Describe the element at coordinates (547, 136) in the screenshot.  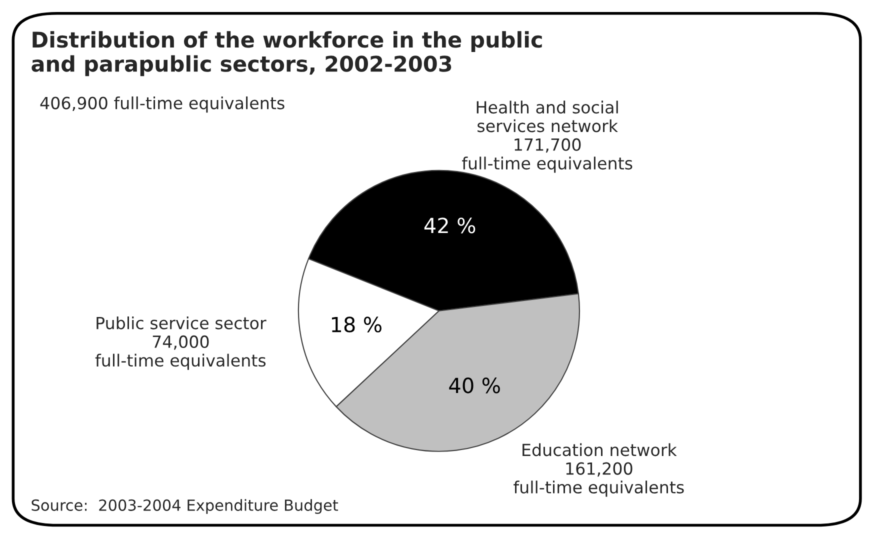
I see `slice-label: Health and social services network 171,700 full-time equivalents` at that location.